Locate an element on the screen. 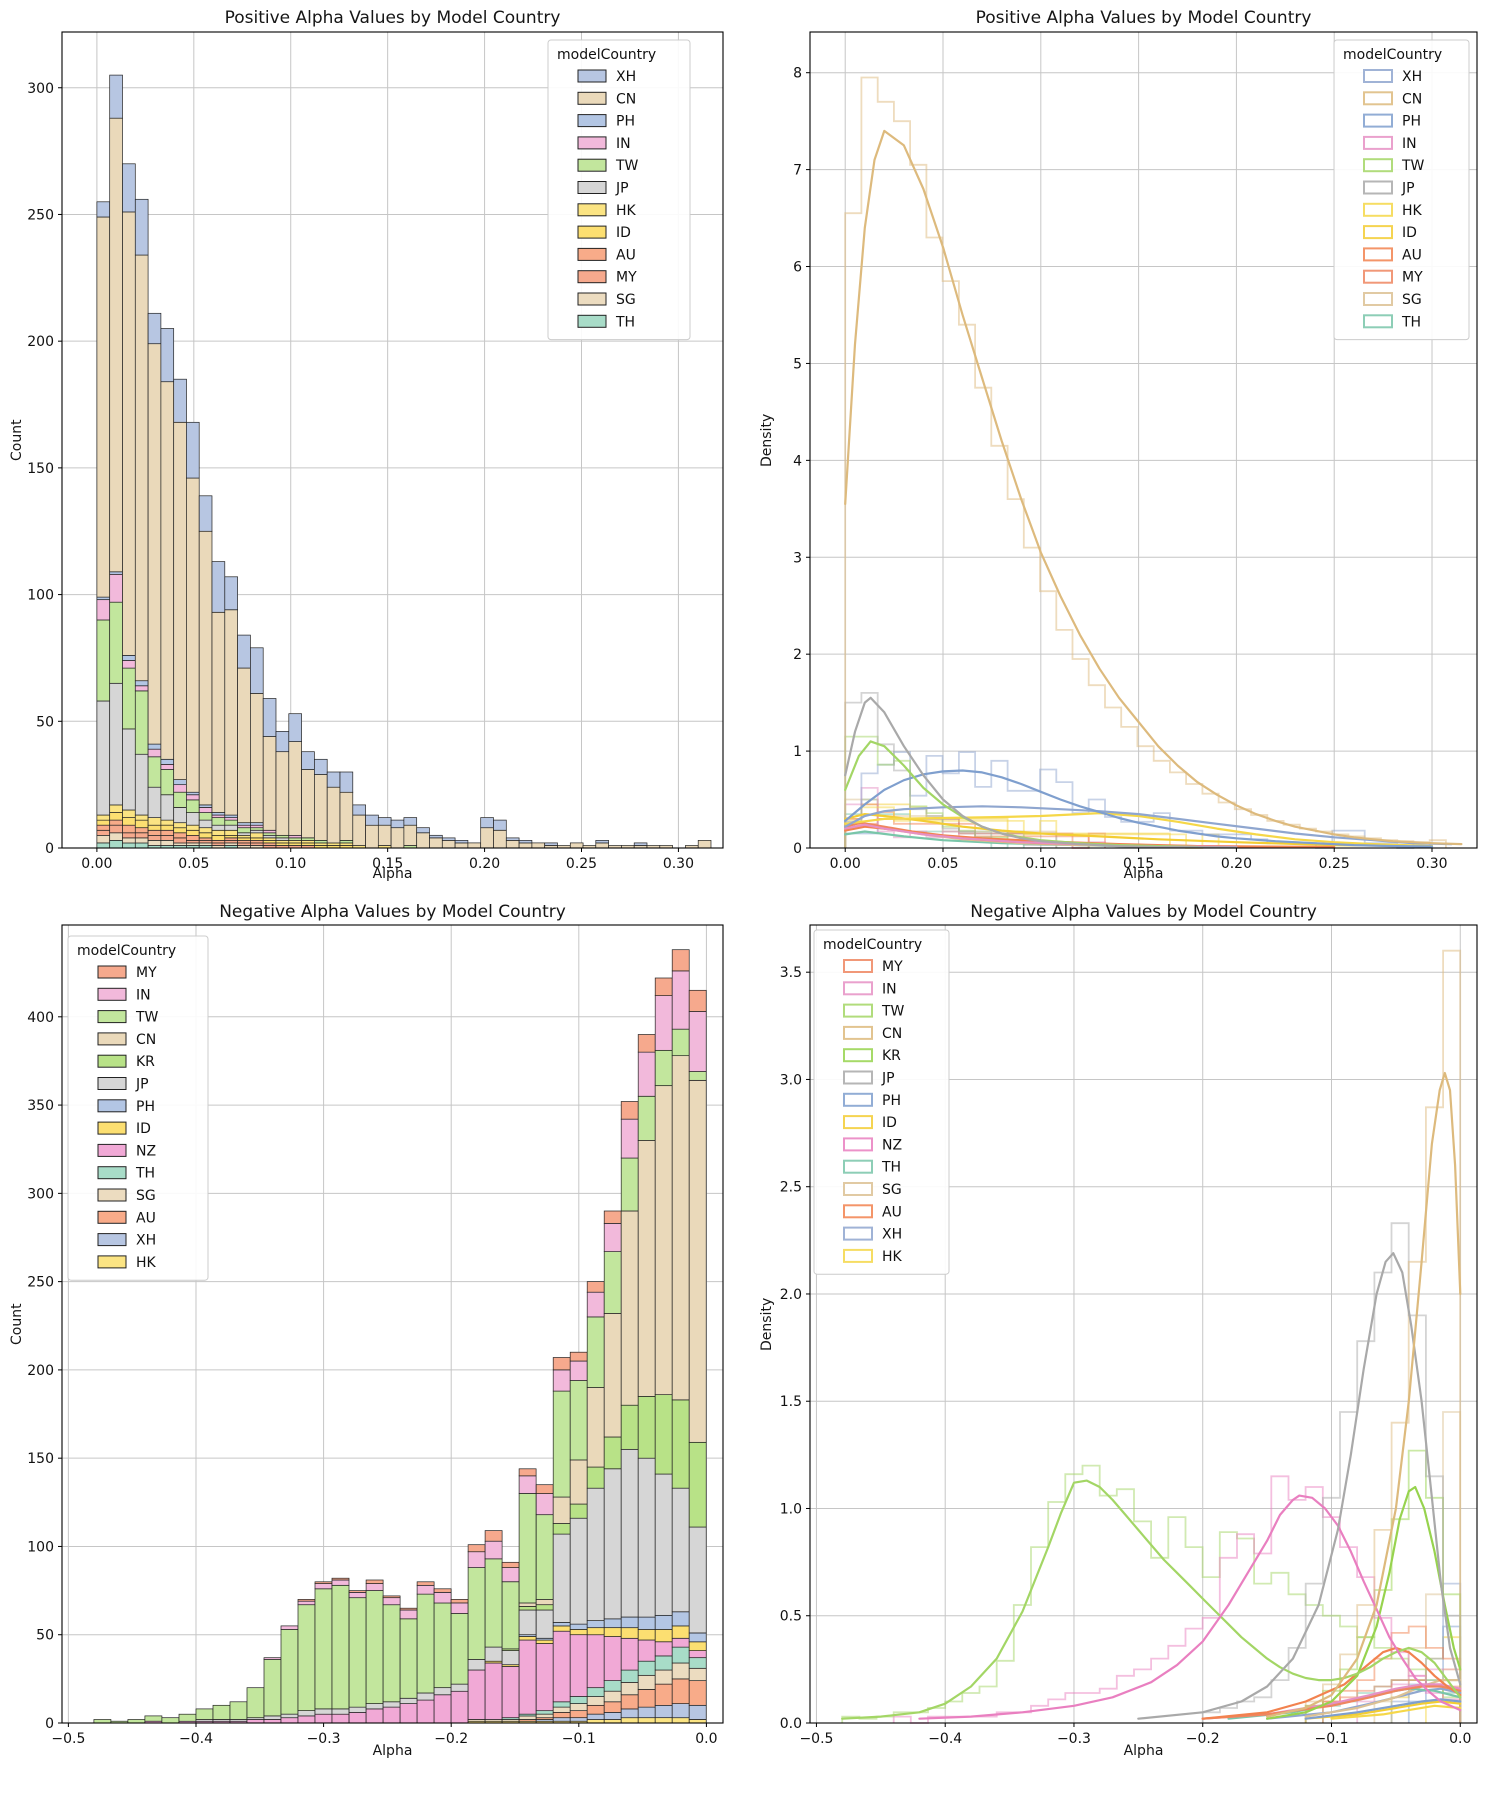  legend-label-HK: HK is located at coordinates (146, 1263).